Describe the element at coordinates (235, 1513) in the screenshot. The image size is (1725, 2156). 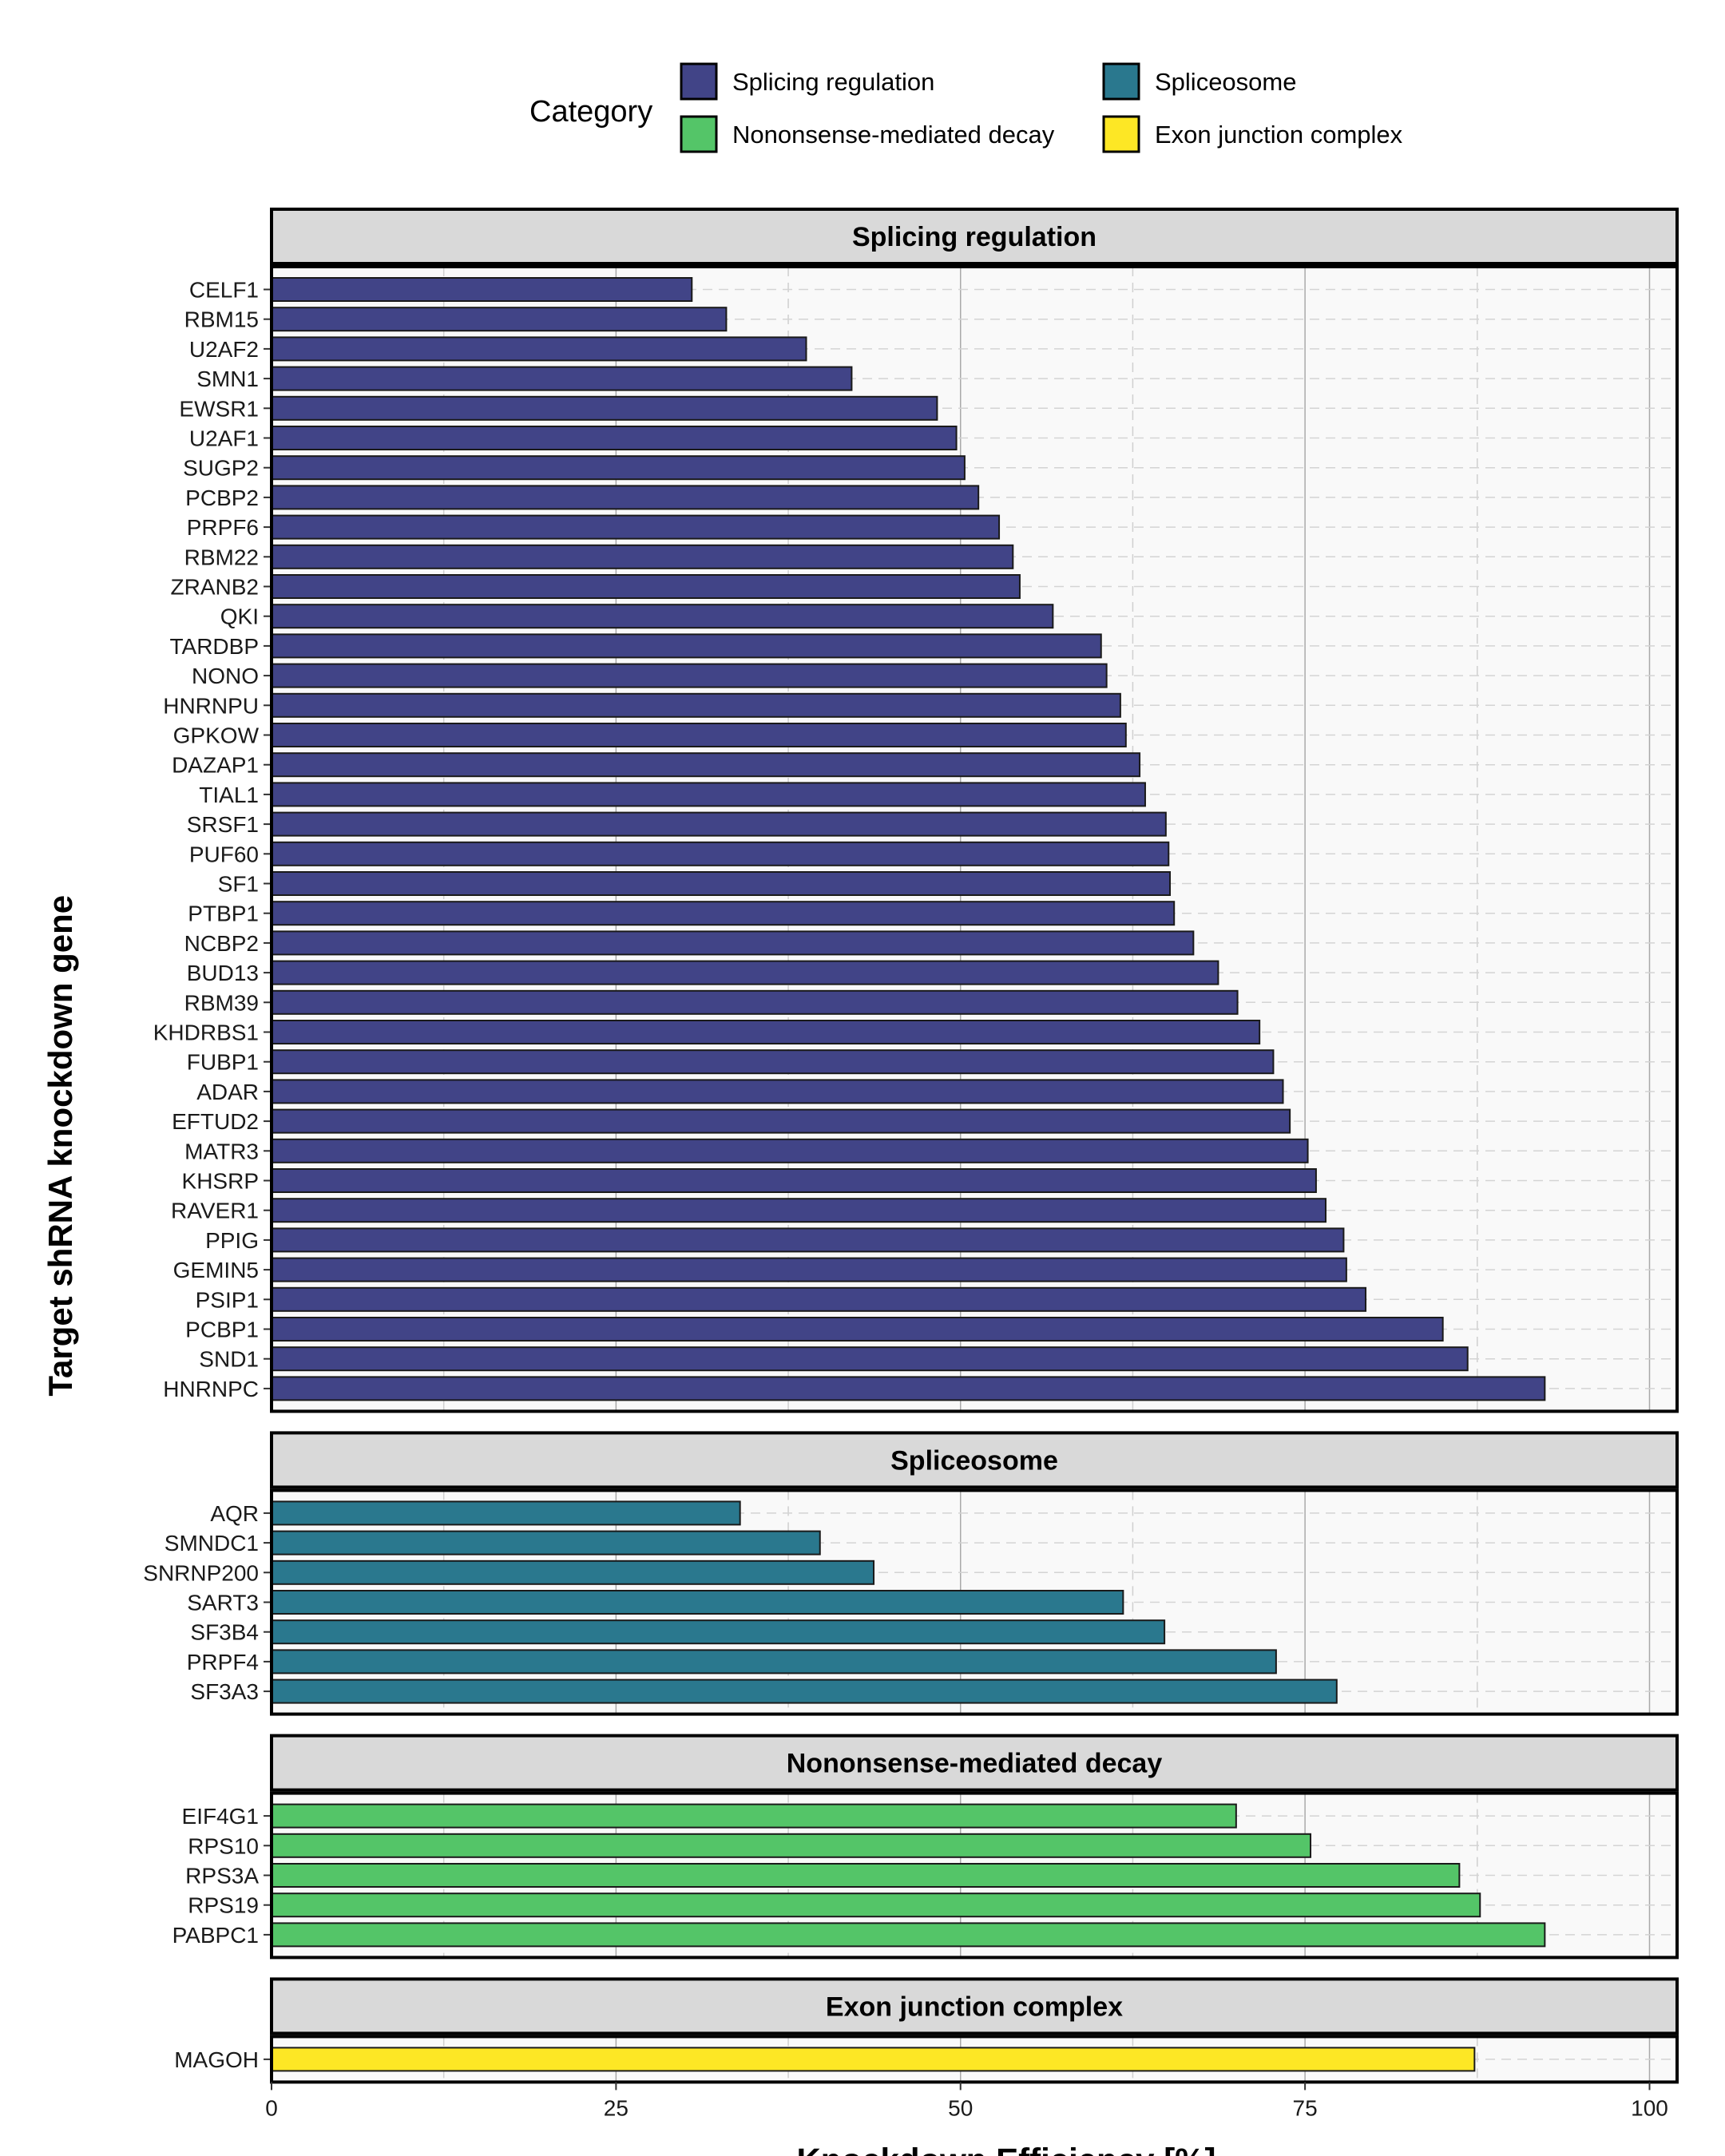
I see `y-tick-label: AQR` at that location.